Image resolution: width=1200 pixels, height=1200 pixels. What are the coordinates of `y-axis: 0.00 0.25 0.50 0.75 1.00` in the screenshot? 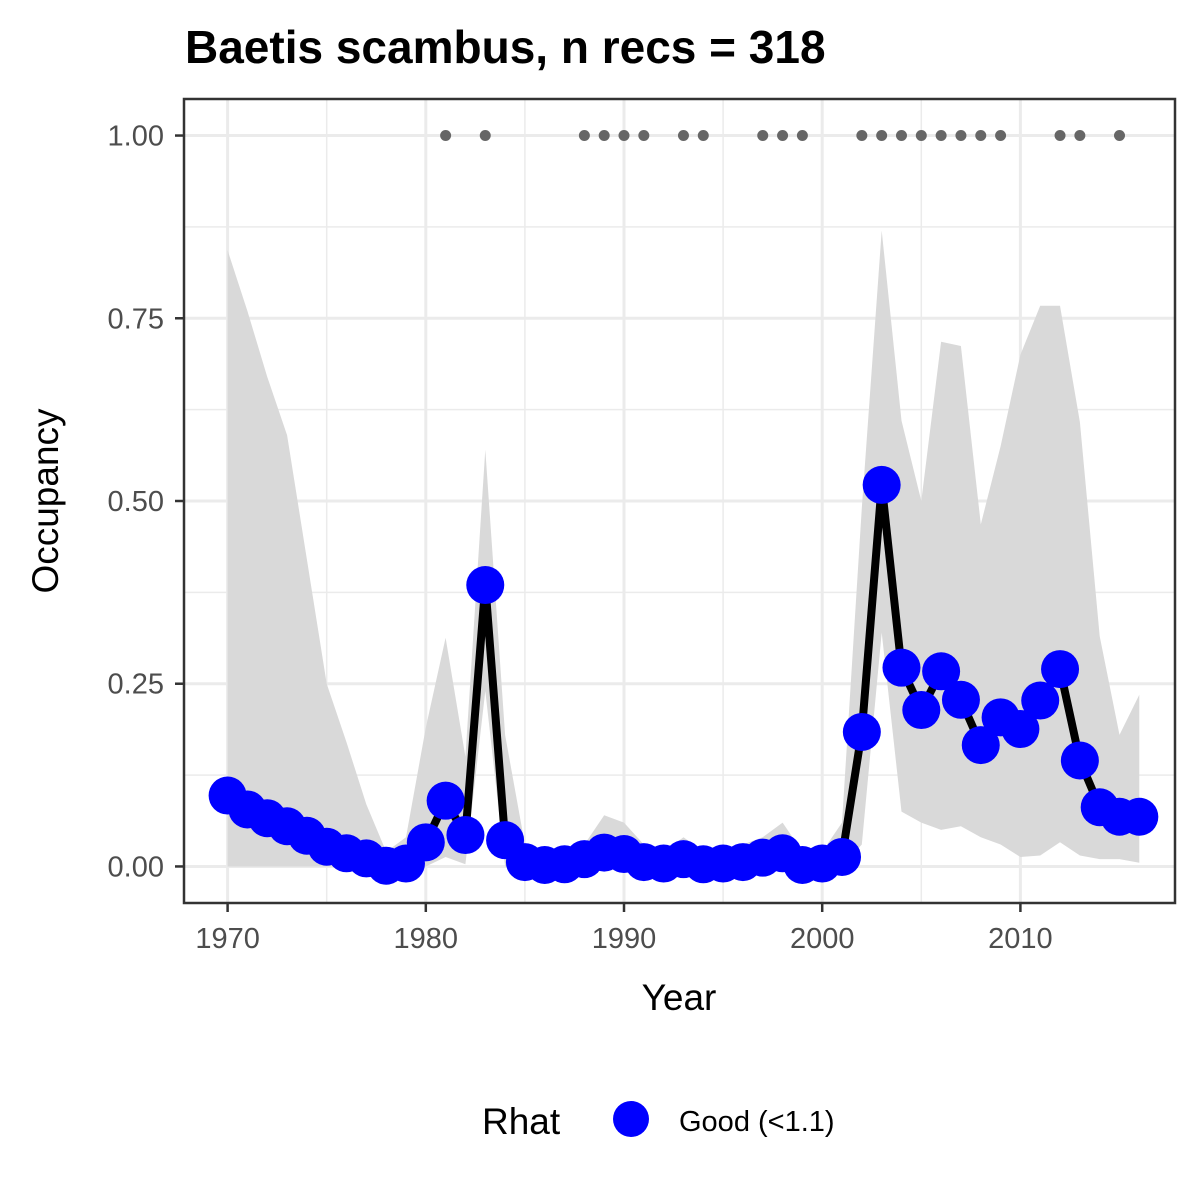 It's located at (146, 502).